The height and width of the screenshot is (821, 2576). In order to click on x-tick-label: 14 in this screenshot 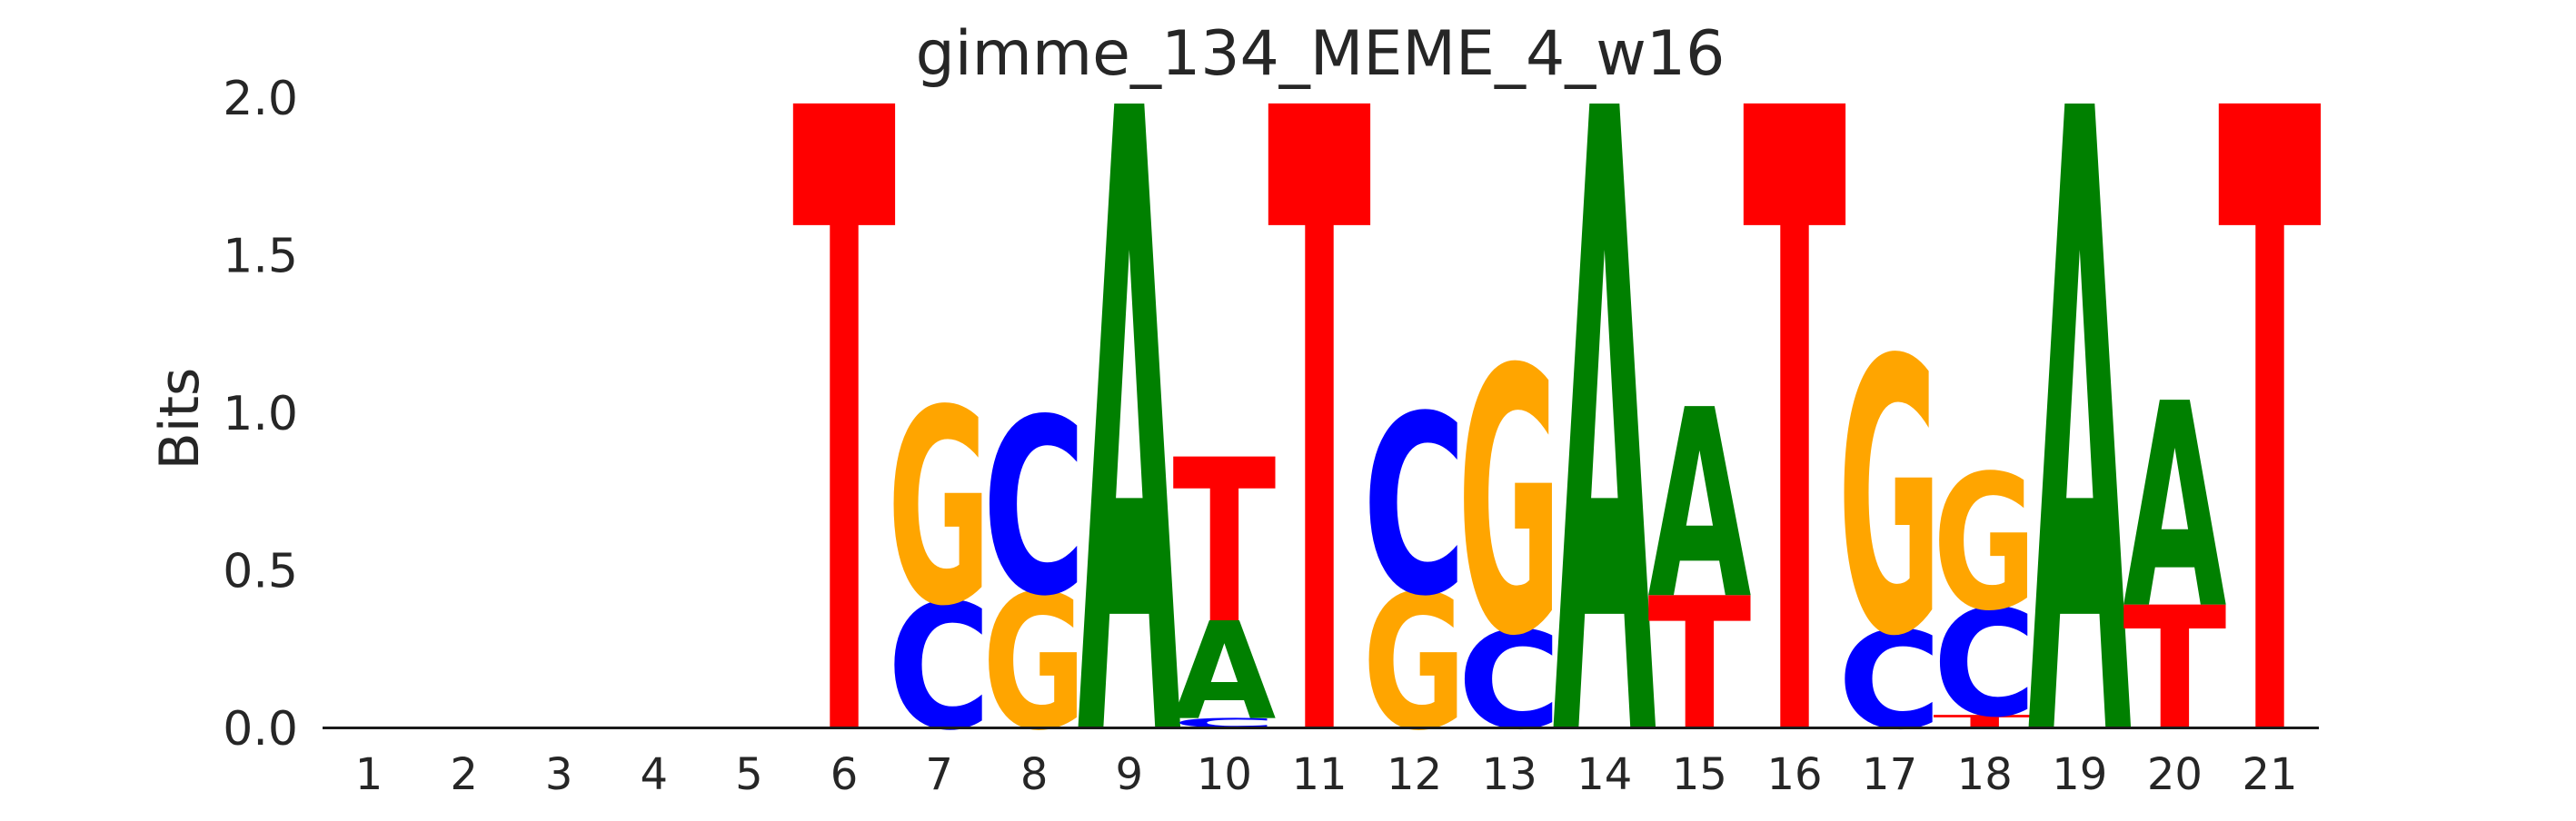, I will do `click(1604, 775)`.